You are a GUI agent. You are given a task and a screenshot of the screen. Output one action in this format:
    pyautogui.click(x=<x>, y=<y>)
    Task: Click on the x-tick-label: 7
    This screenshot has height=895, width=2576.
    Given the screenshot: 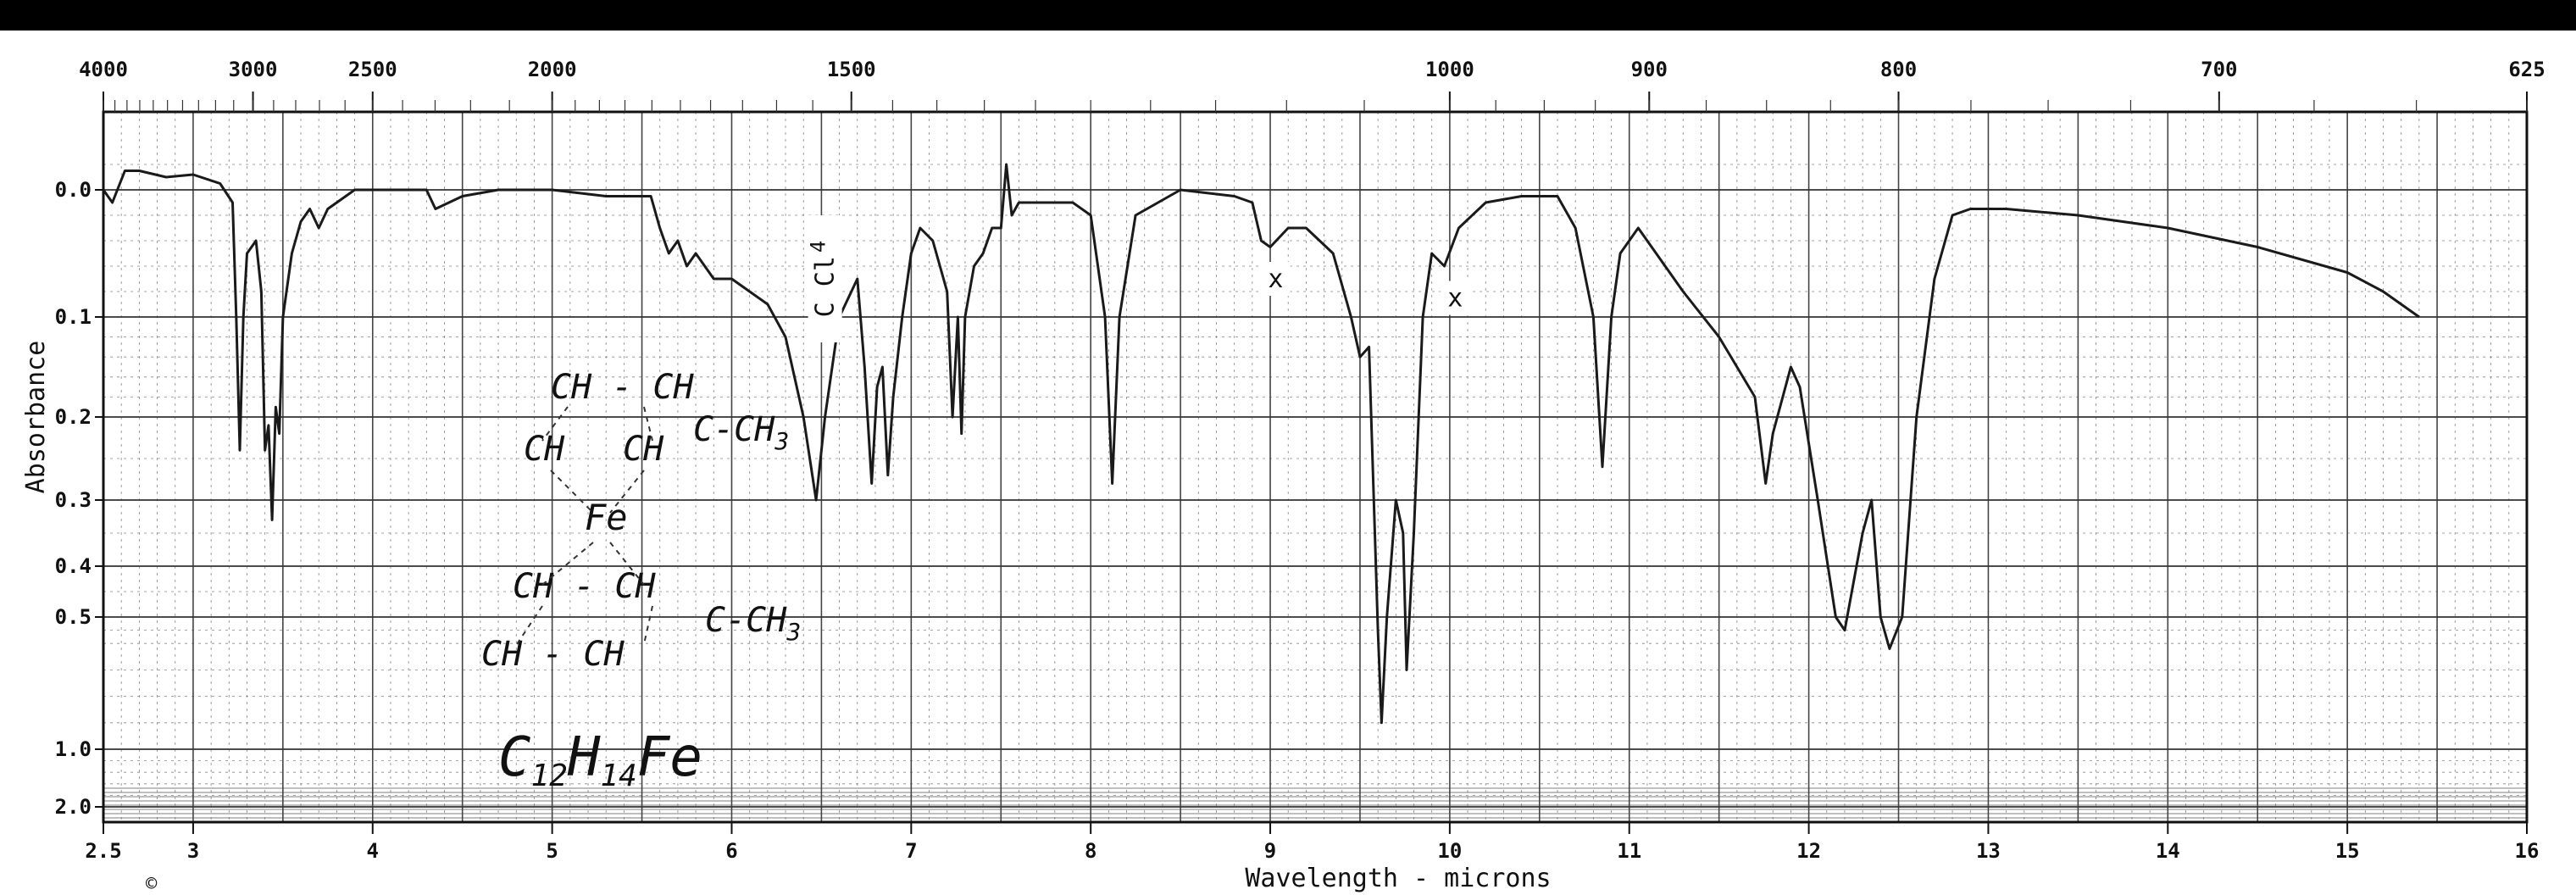 What is the action you would take?
    pyautogui.click(x=911, y=851)
    